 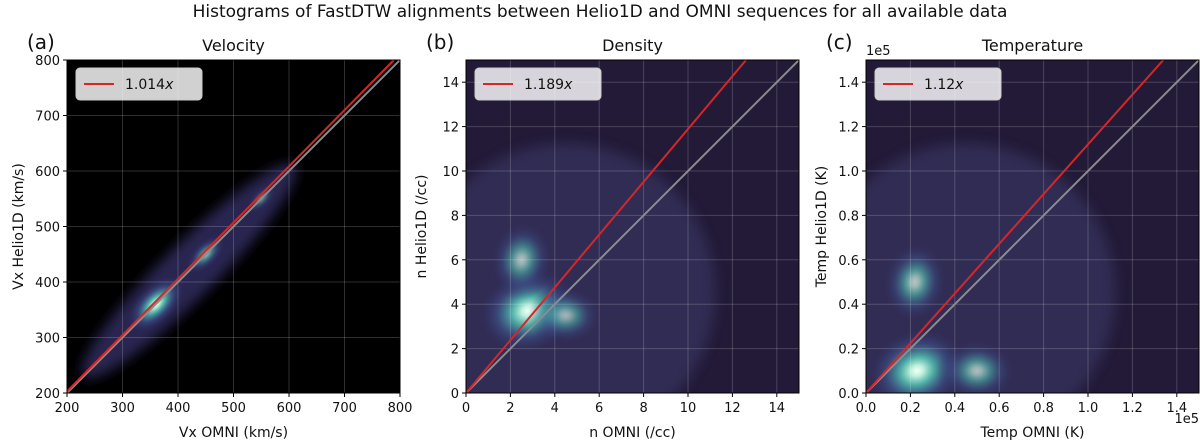 What do you see at coordinates (41, 42) in the screenshot?
I see `panel-label: (a)` at bounding box center [41, 42].